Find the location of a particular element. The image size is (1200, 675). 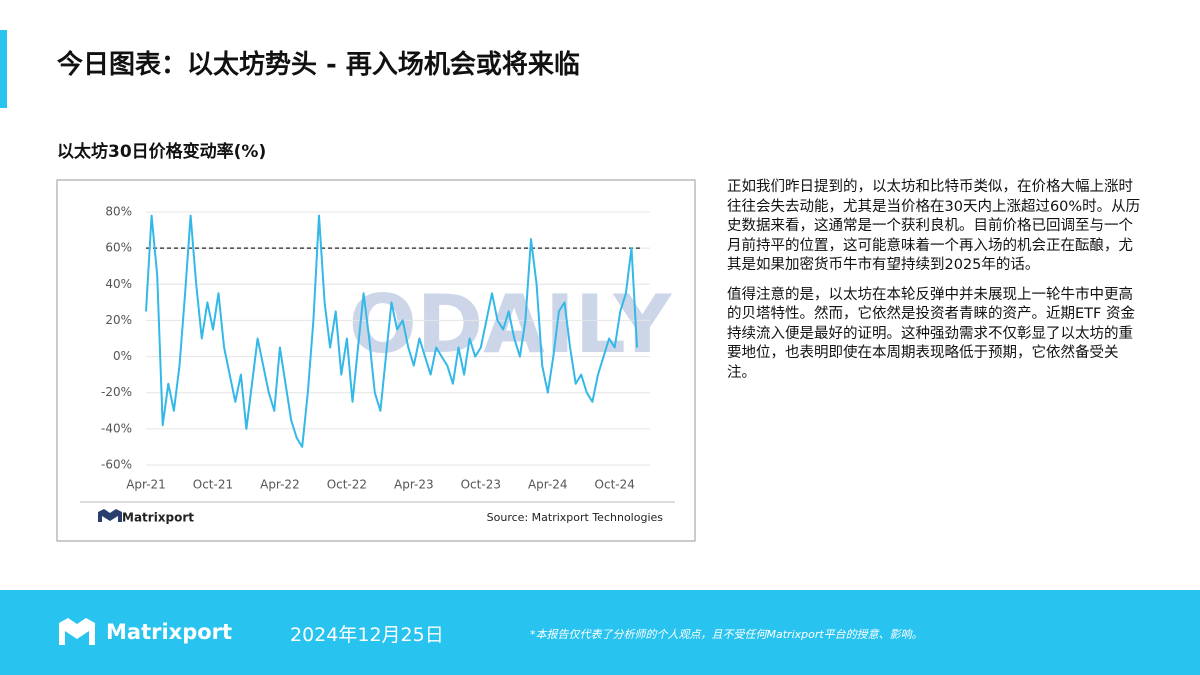

y-tick-label: -40% is located at coordinates (116, 428).